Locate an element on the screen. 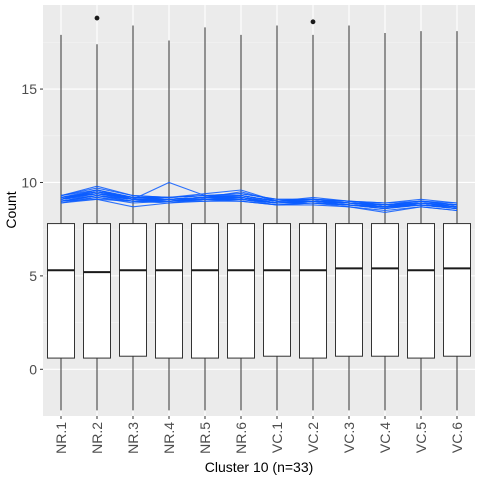 This screenshot has width=480, height=480. x-tick-label: VC.2 is located at coordinates (313, 437).